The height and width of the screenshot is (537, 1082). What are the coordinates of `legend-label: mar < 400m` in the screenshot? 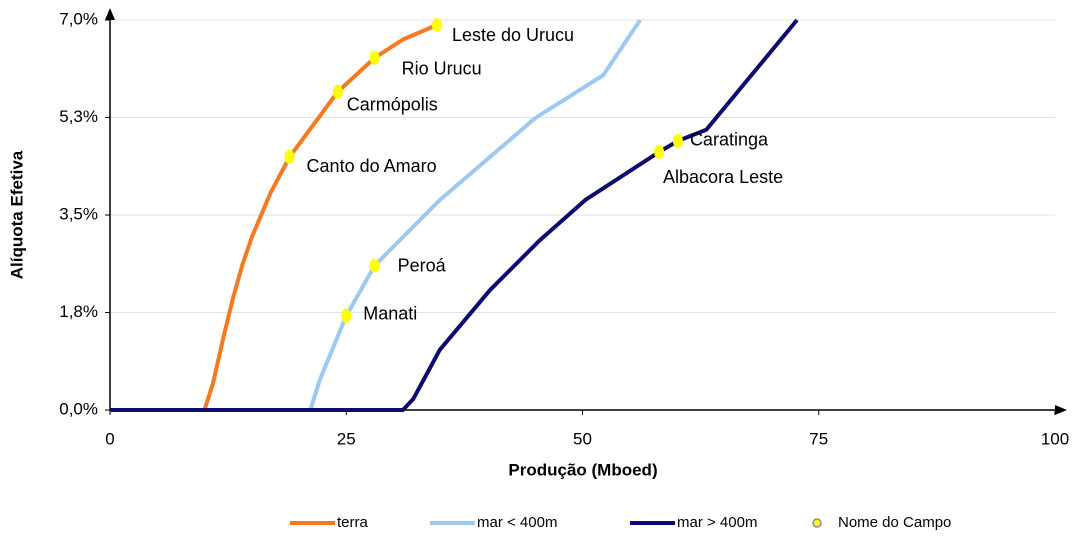 It's located at (517, 522).